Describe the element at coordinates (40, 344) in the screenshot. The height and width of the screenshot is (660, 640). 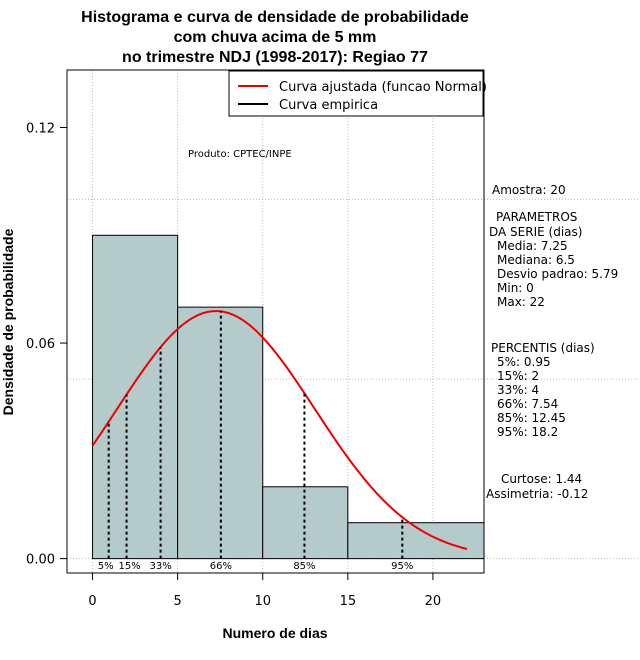
I see `y-tick-label: 0.06` at that location.